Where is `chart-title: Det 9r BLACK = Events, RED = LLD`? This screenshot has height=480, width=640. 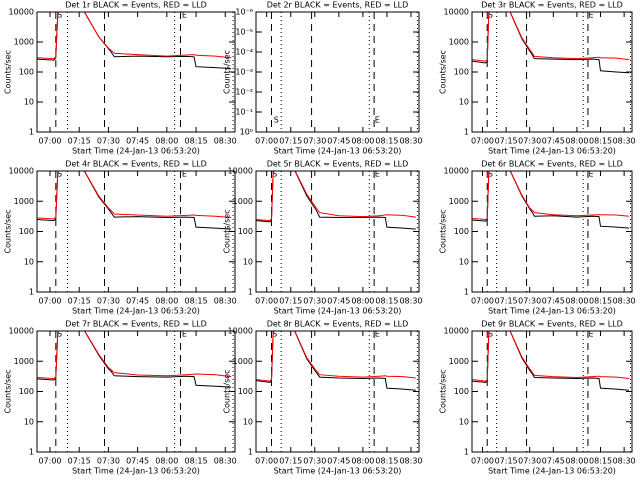 chart-title: Det 9r BLACK = Events, RED = LLD is located at coordinates (552, 324).